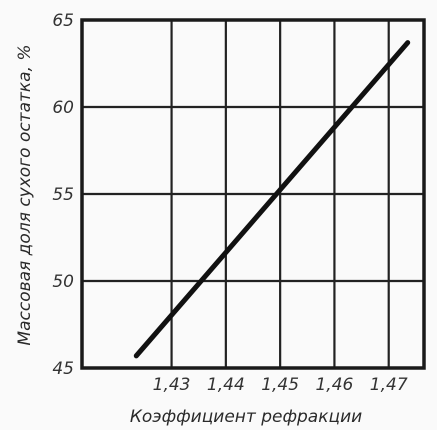  Describe the element at coordinates (63, 21) in the screenshot. I see `y-tick-label: 65` at that location.